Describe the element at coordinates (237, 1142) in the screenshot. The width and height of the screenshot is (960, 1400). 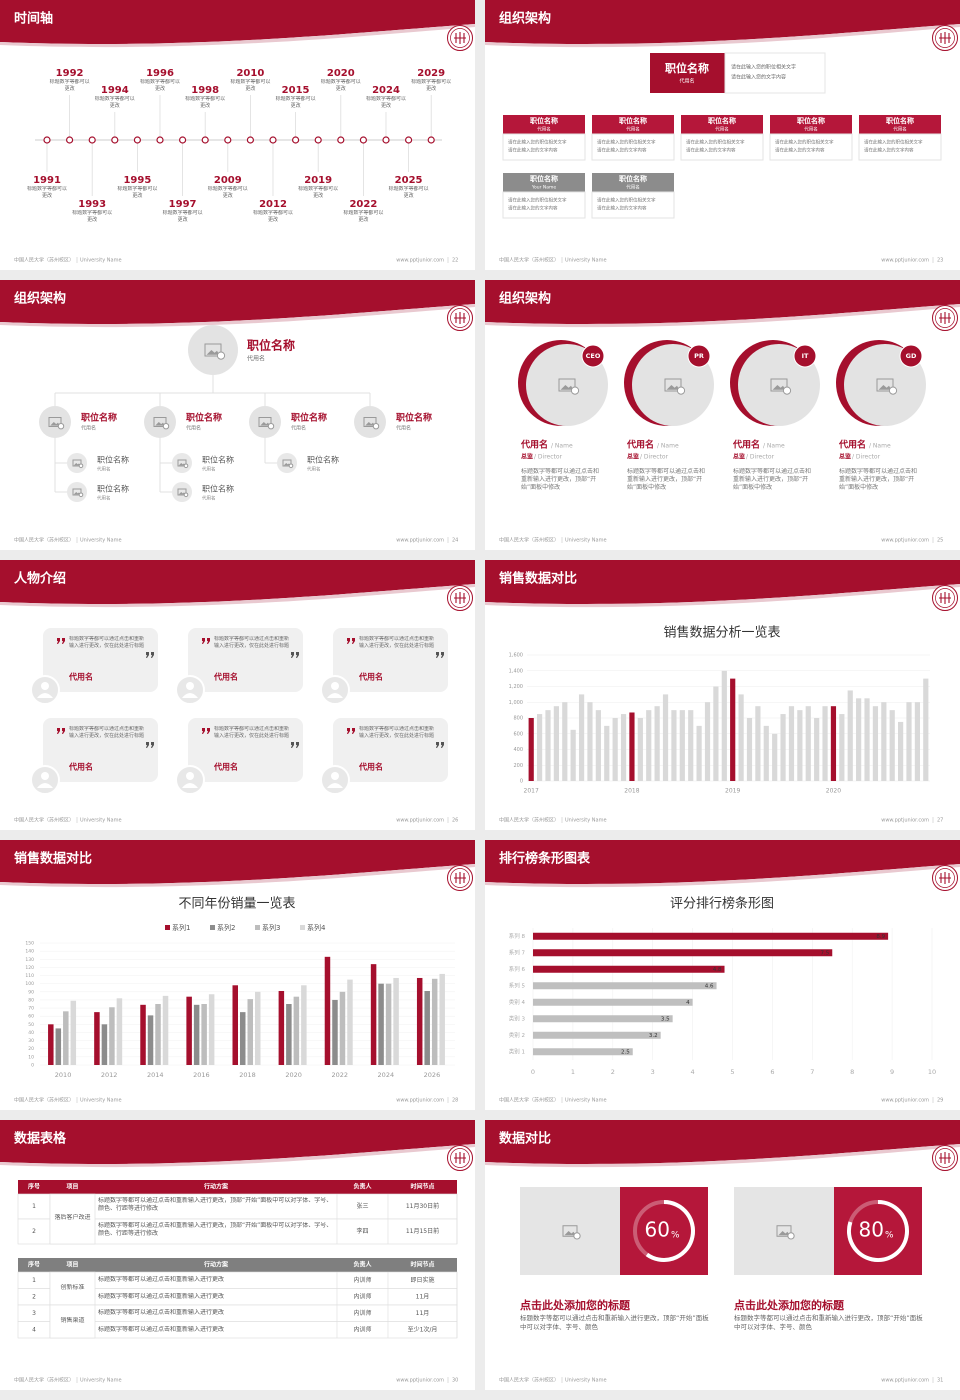
I see `header-band` at that location.